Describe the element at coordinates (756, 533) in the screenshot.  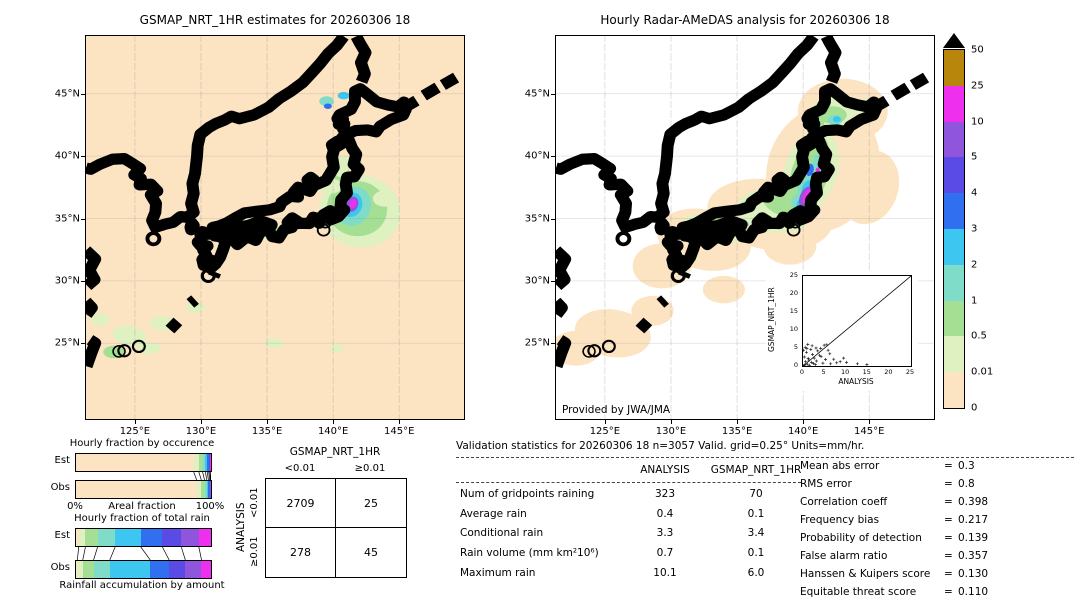
I see `stat-gsmap-value: 3.4` at that location.